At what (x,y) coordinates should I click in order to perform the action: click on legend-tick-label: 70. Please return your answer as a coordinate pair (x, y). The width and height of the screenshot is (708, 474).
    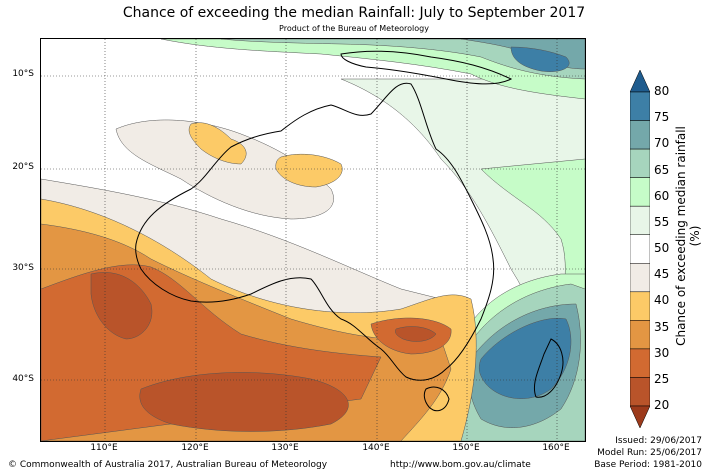
    Looking at the image, I should click on (662, 143).